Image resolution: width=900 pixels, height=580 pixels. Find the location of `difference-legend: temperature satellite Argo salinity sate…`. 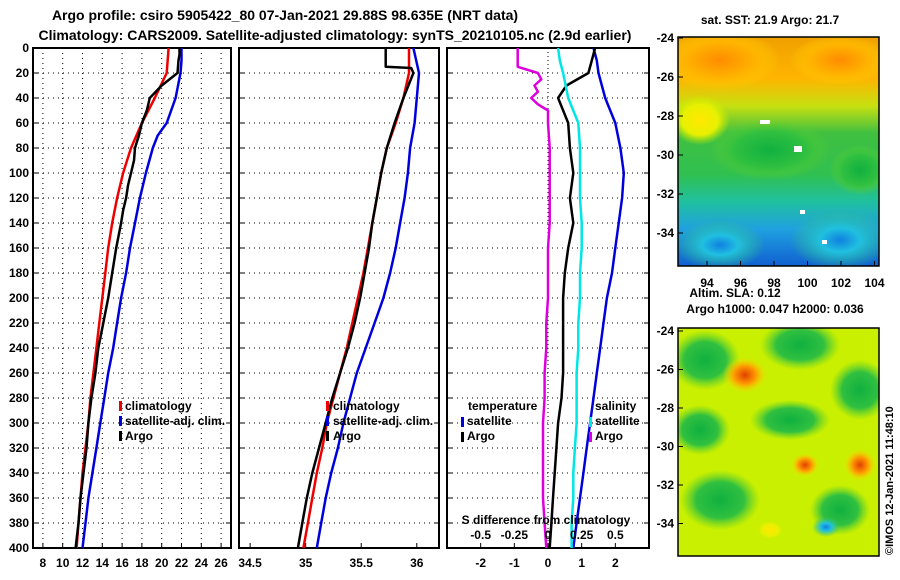

difference-legend: temperature satellite Argo salinity sate… is located at coordinates (550, 421).